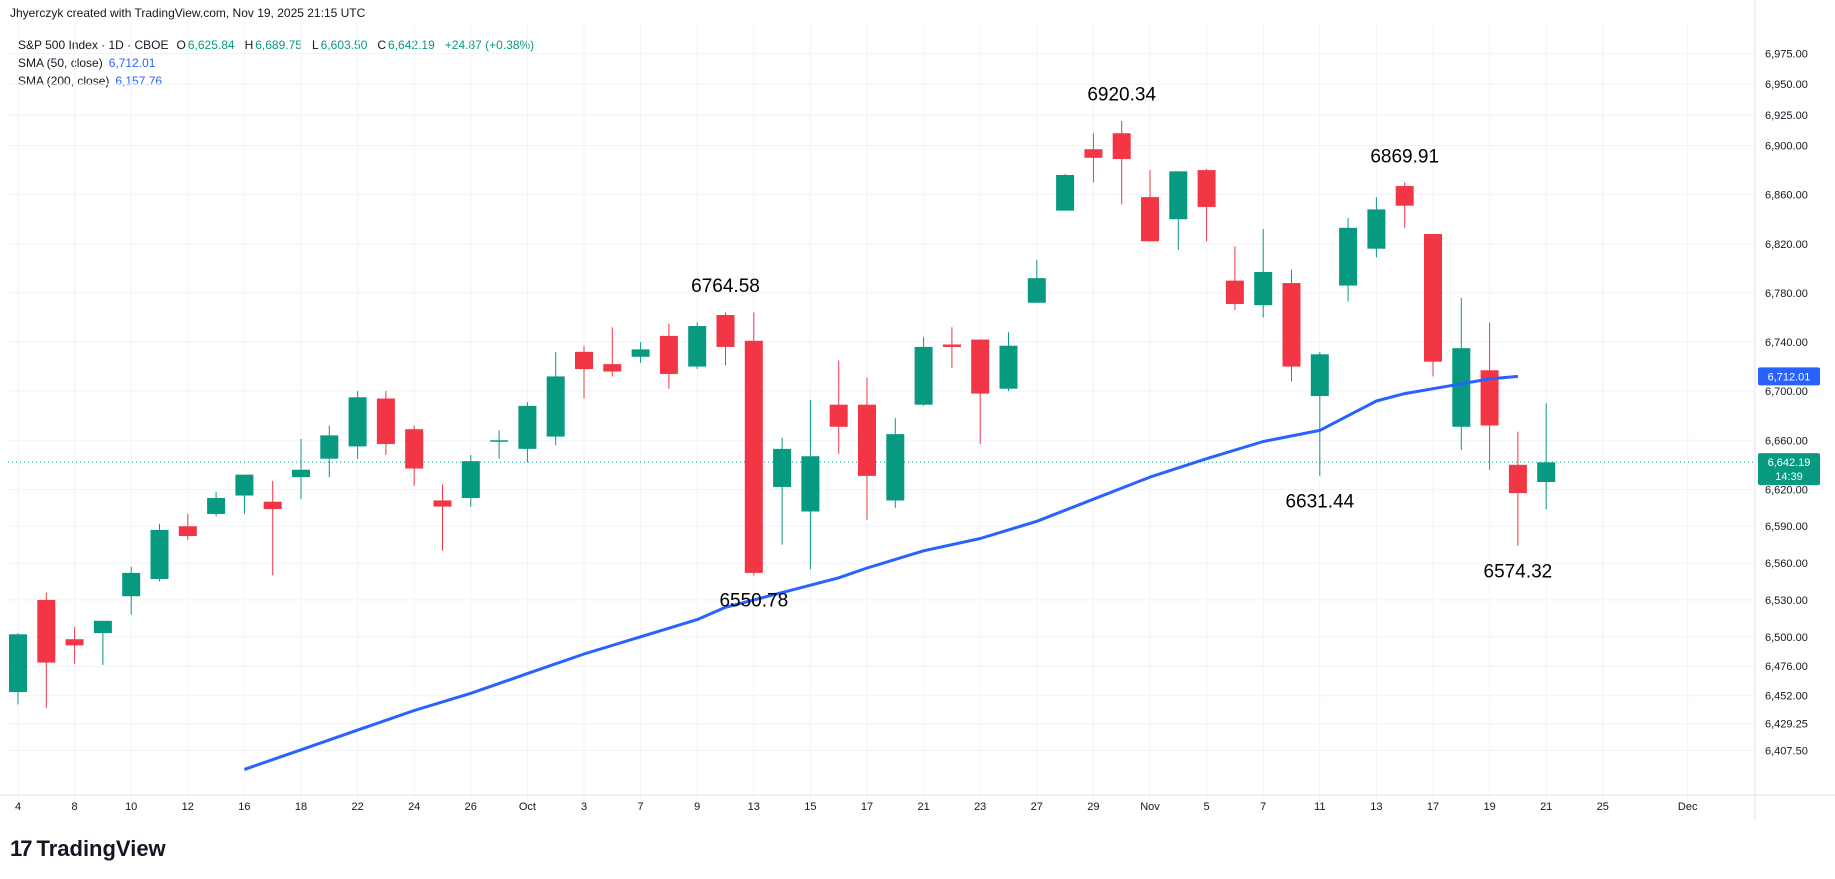  Describe the element at coordinates (697, 807) in the screenshot. I see `x-tick-label: 9` at that location.